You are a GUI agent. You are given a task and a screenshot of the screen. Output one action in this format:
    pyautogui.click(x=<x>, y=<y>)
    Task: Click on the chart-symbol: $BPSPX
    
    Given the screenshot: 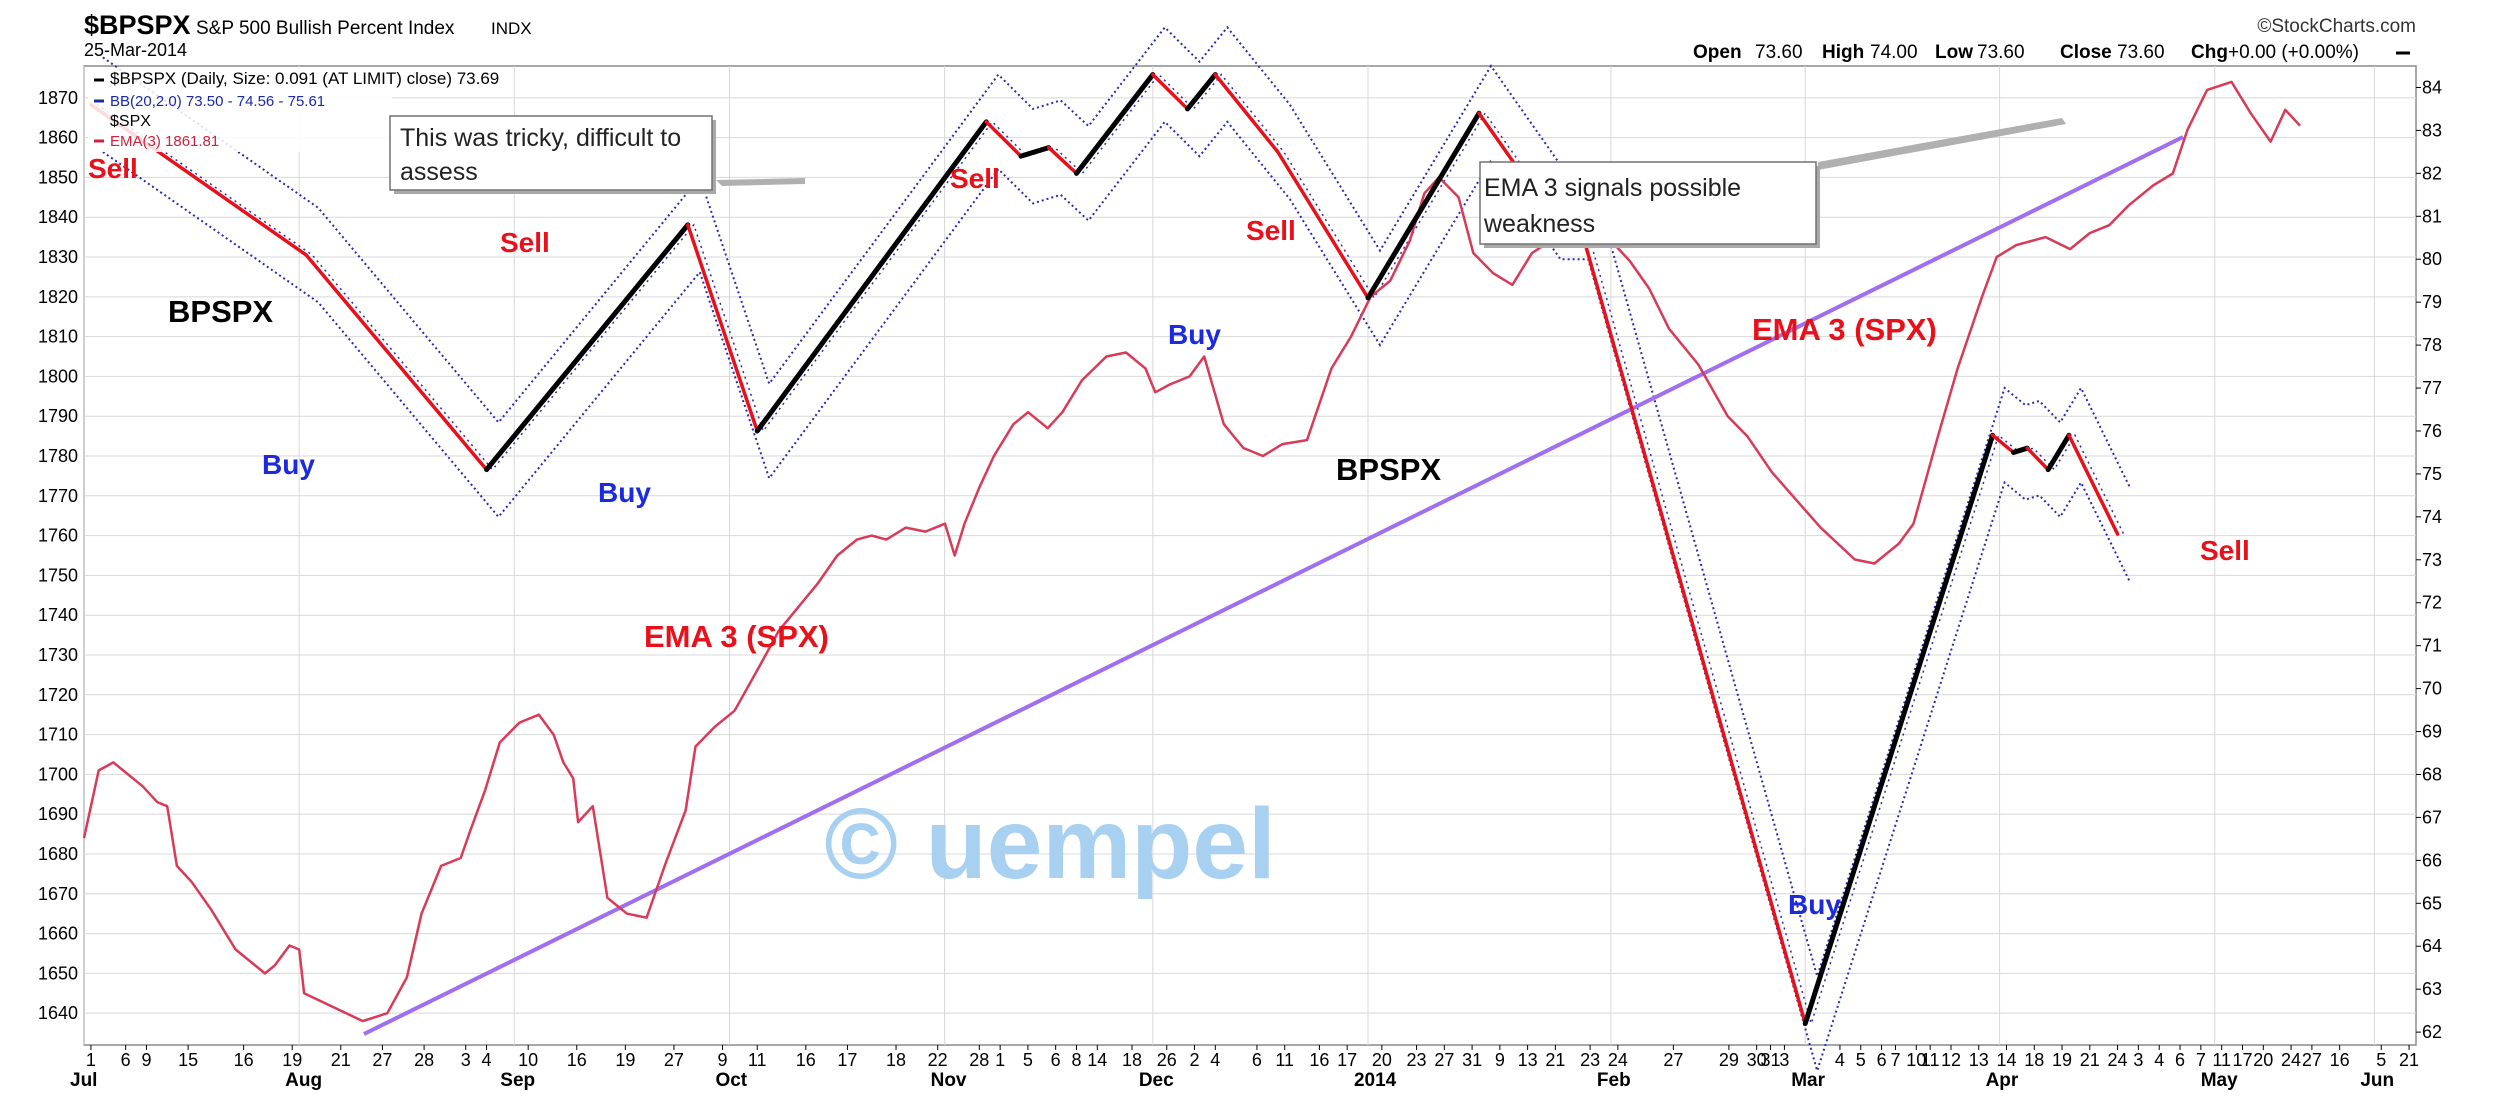 What is the action you would take?
    pyautogui.click(x=137, y=25)
    